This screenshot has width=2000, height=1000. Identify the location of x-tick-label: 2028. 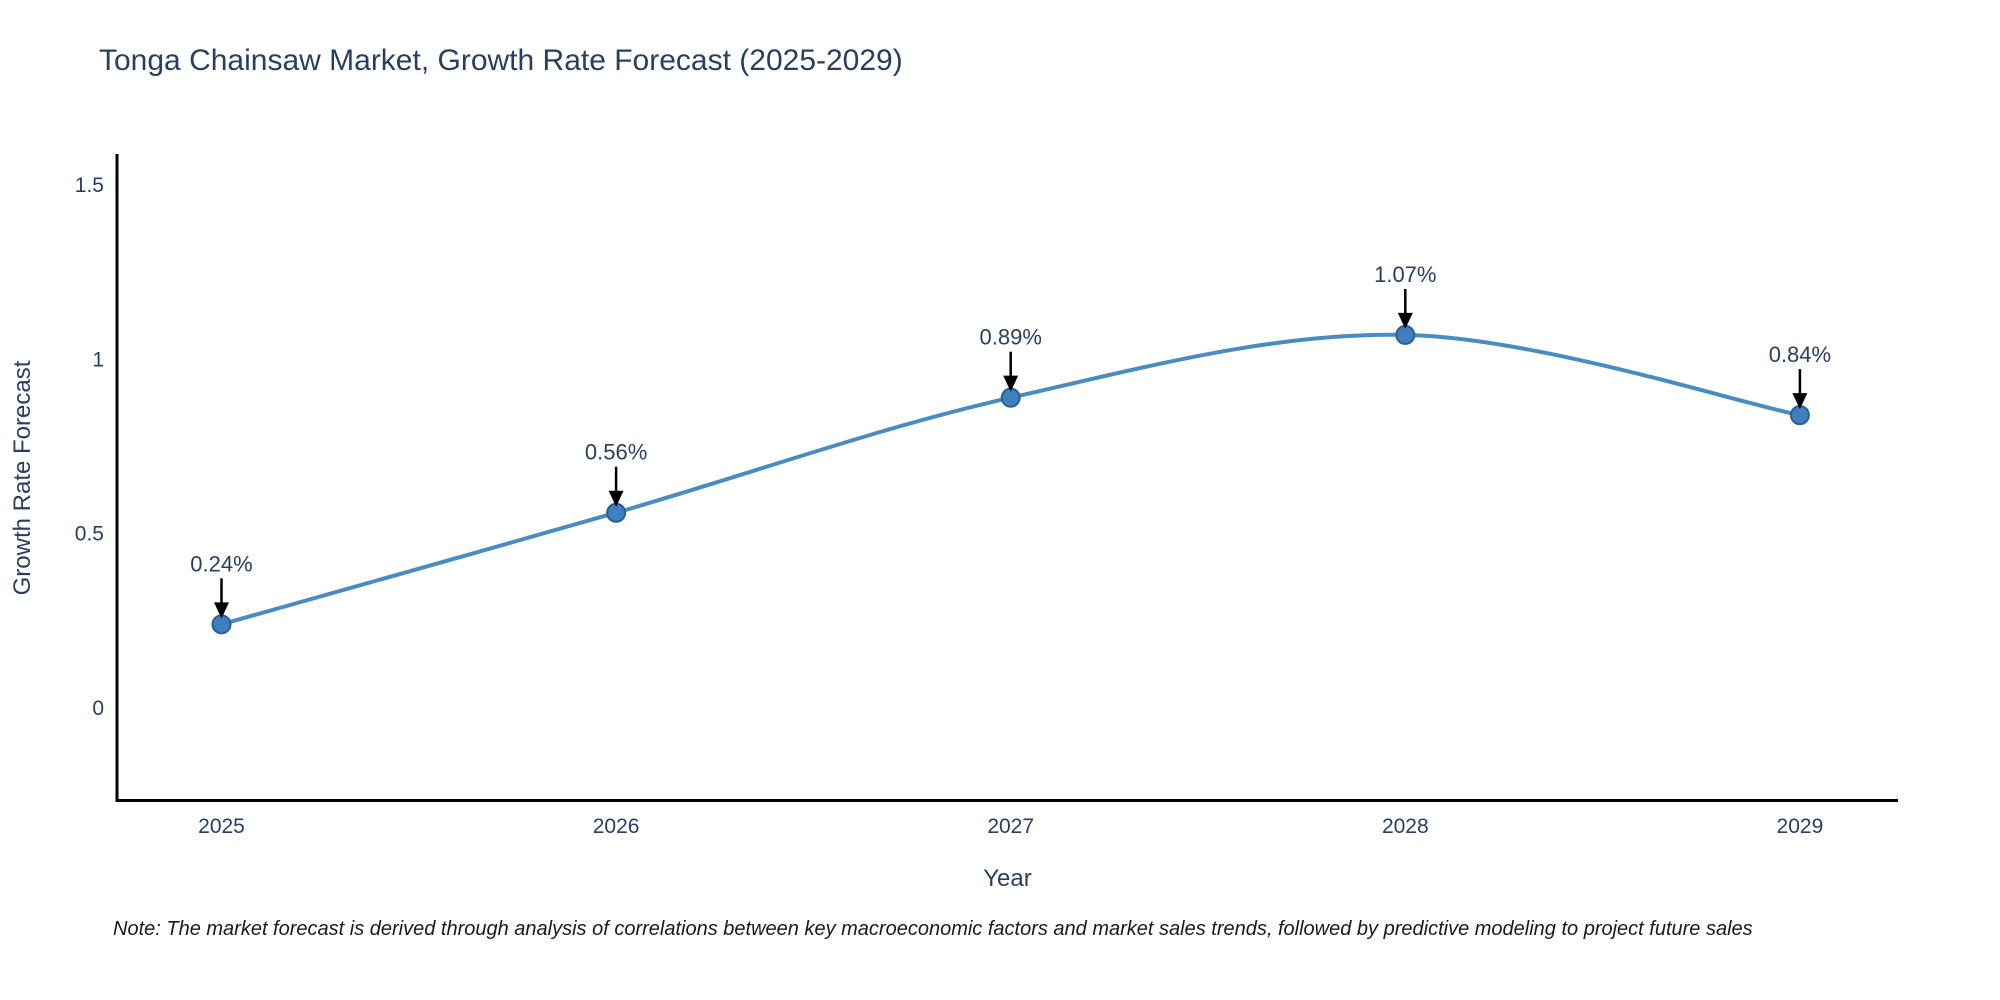
(1405, 826).